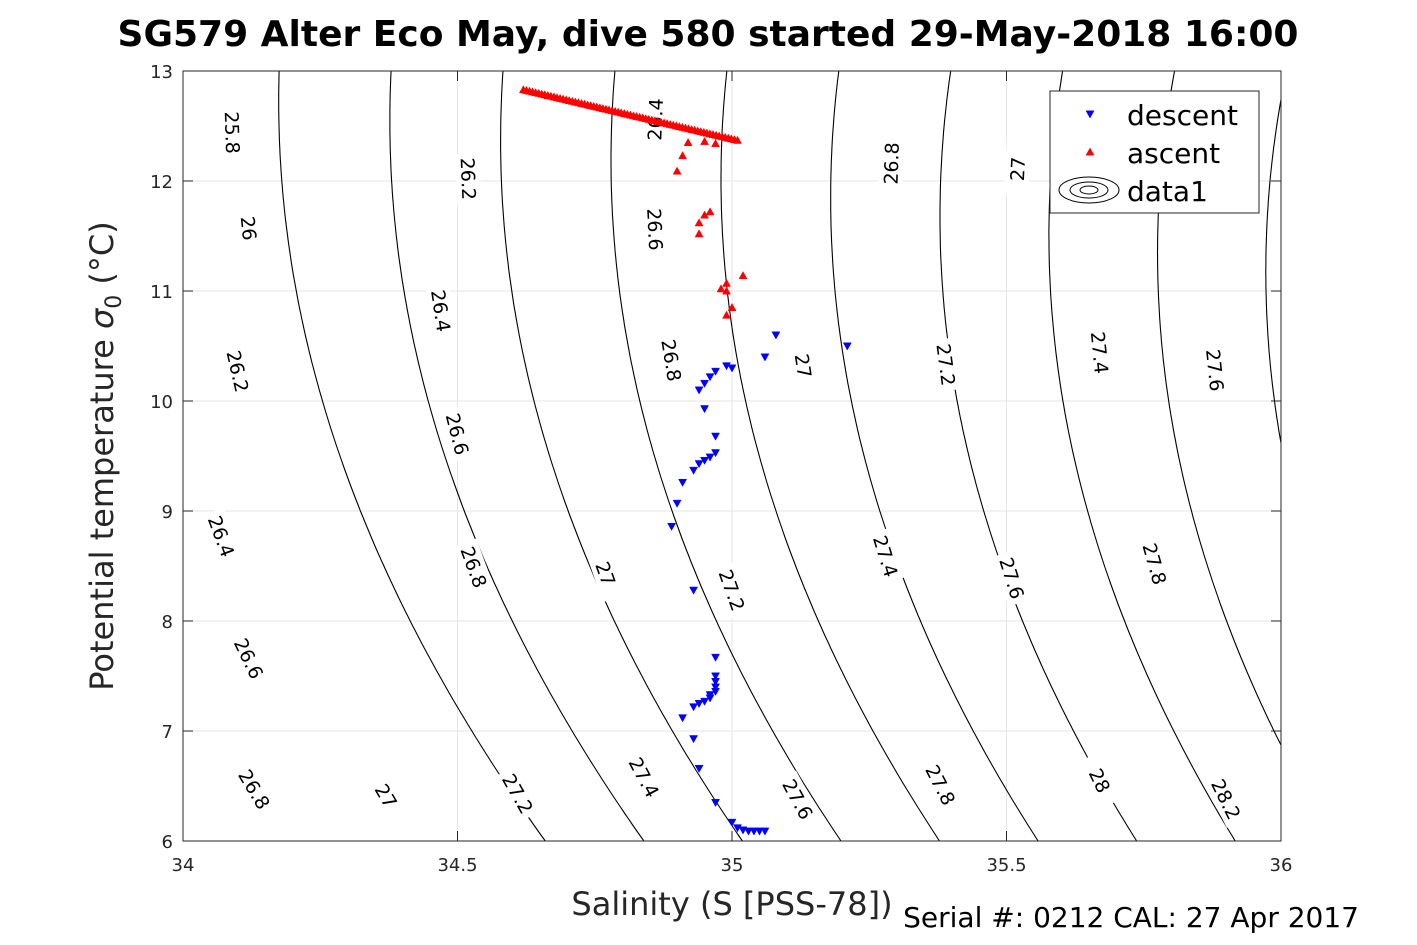 This screenshot has height=945, width=1417. I want to click on y-axis-label-unit: (°C), so click(102, 257).